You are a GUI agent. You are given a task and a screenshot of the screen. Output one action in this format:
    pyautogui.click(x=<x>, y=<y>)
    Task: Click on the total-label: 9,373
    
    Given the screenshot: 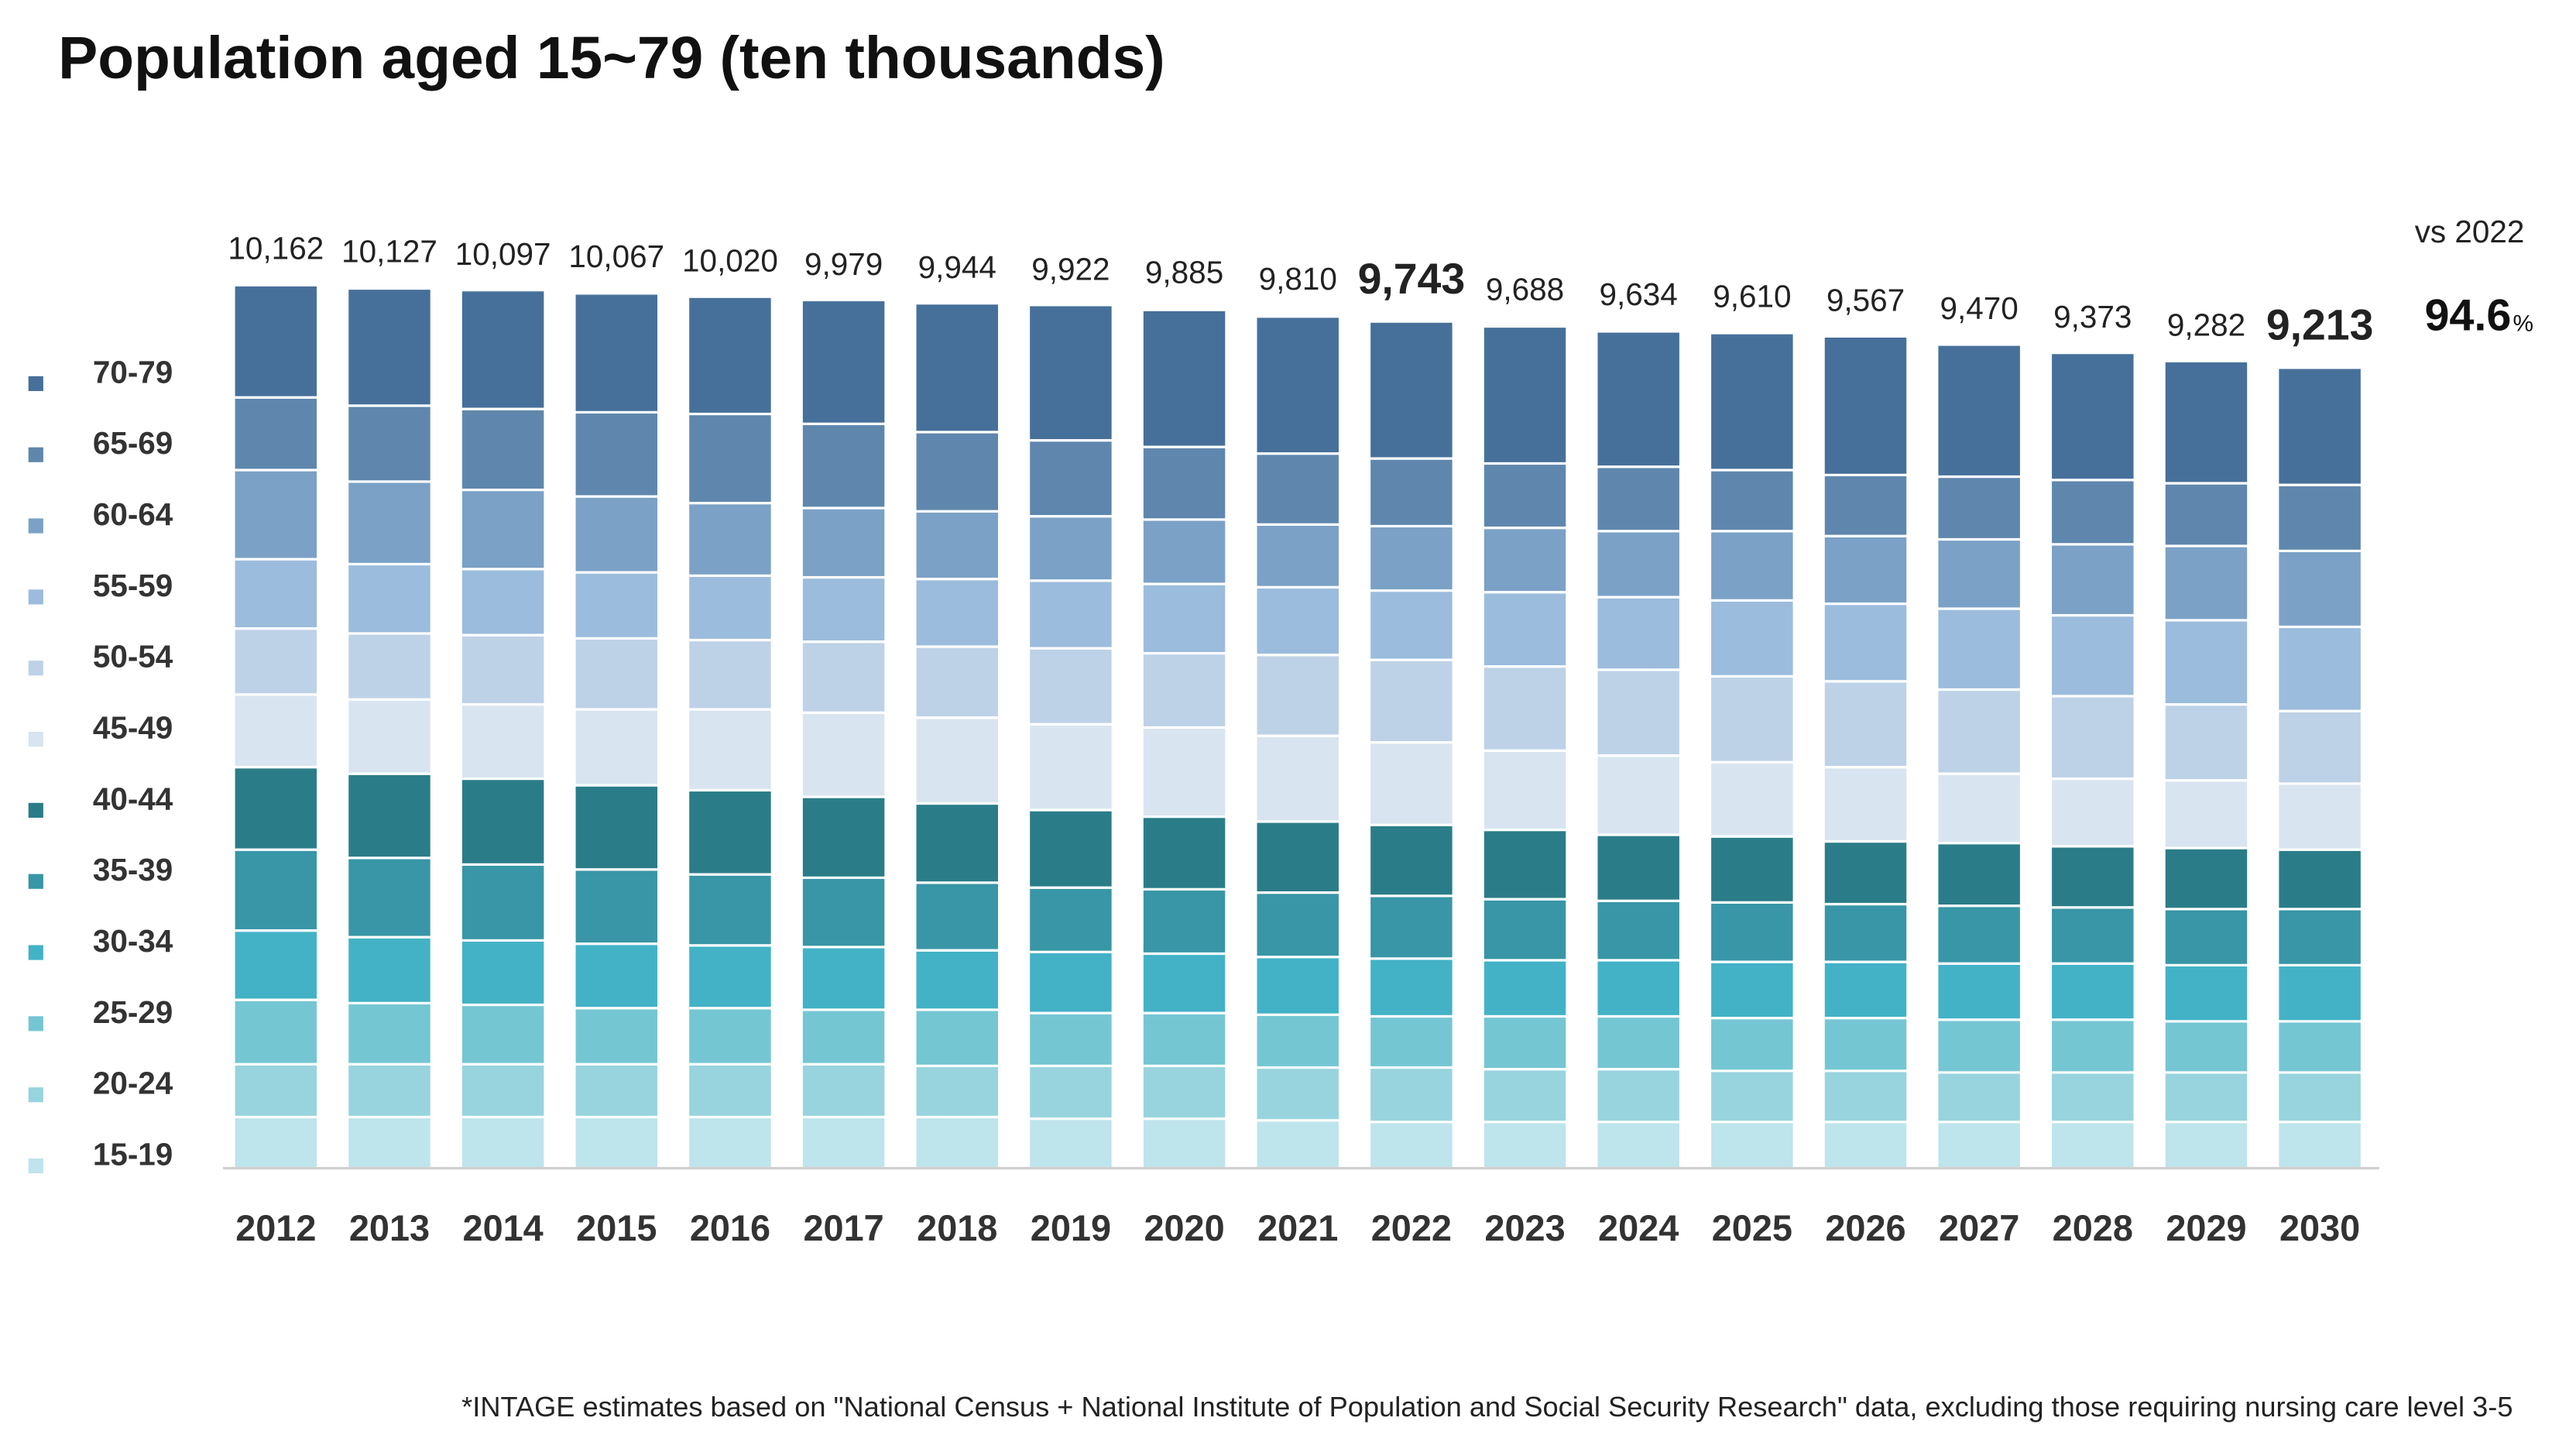 What is the action you would take?
    pyautogui.click(x=2092, y=317)
    